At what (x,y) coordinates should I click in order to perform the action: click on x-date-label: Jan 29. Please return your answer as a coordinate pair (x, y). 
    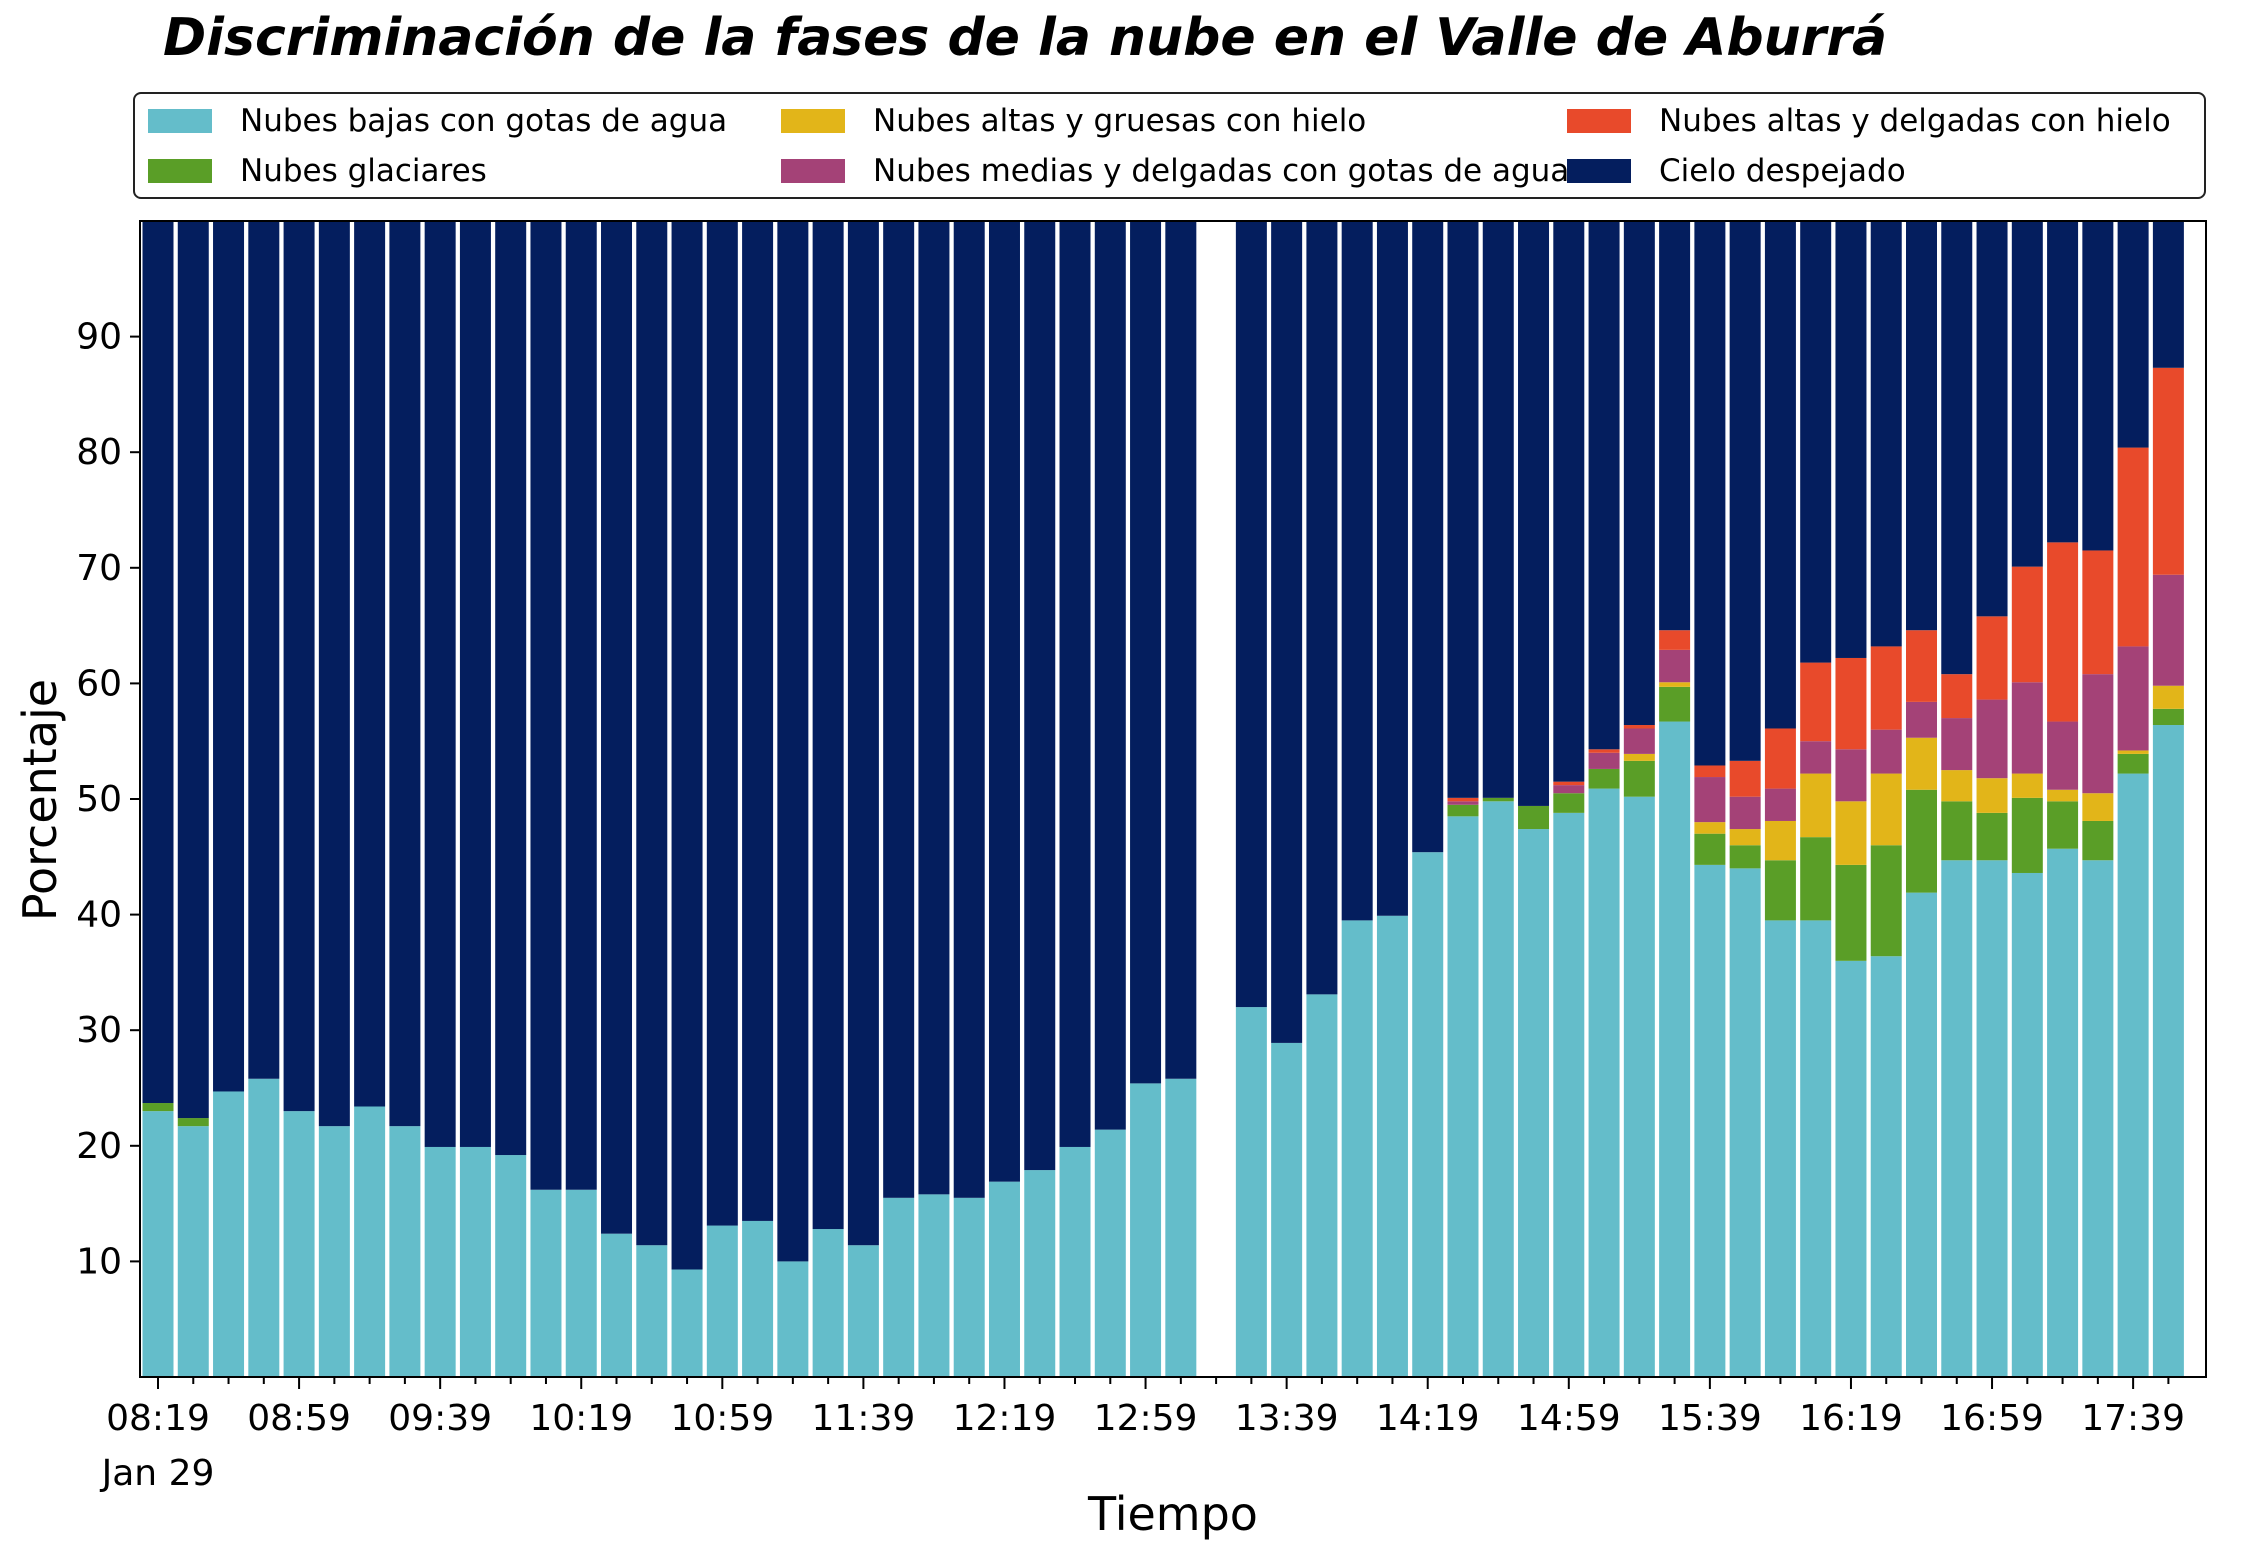
    Looking at the image, I should click on (157, 1473).